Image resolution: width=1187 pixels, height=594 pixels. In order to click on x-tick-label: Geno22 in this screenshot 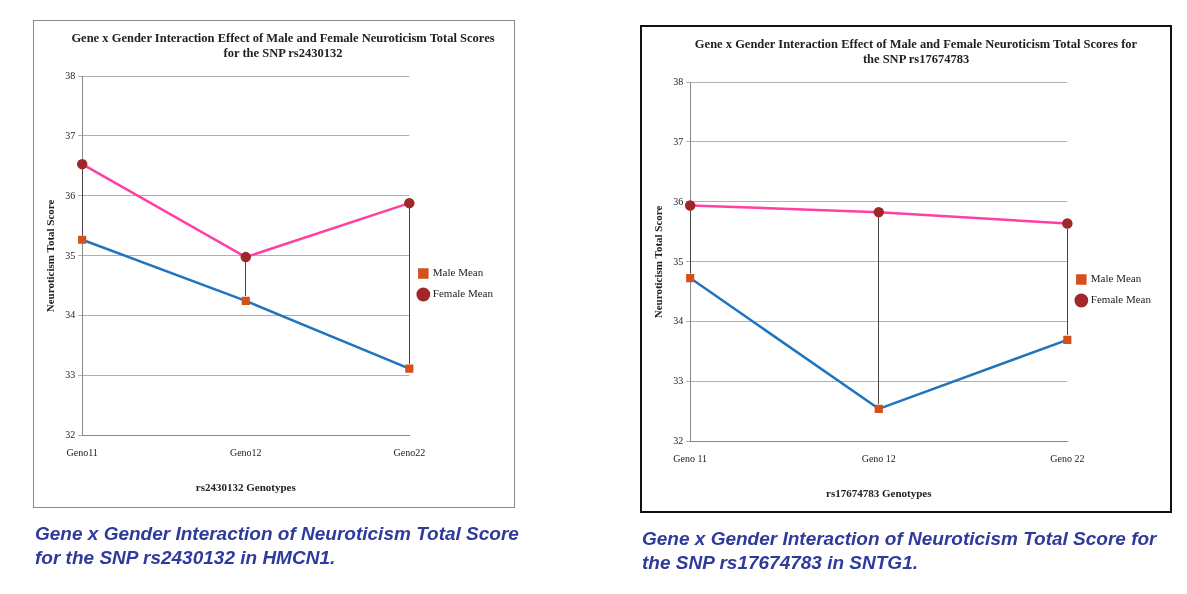, I will do `click(409, 453)`.